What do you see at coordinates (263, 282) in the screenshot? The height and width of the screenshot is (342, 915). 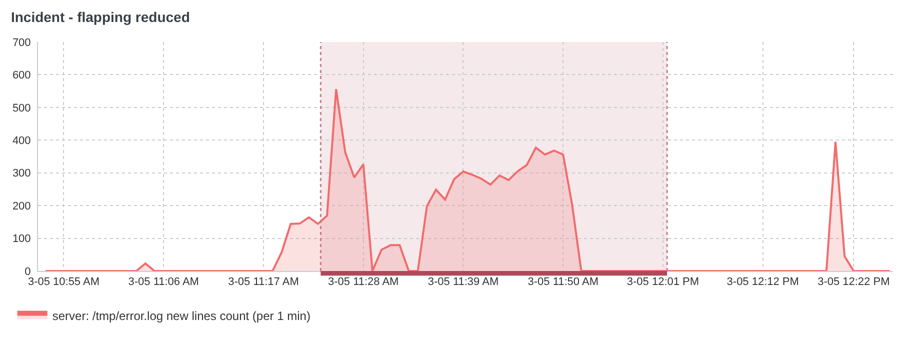 I see `x-tick-label: 3-05 11:17 AM` at bounding box center [263, 282].